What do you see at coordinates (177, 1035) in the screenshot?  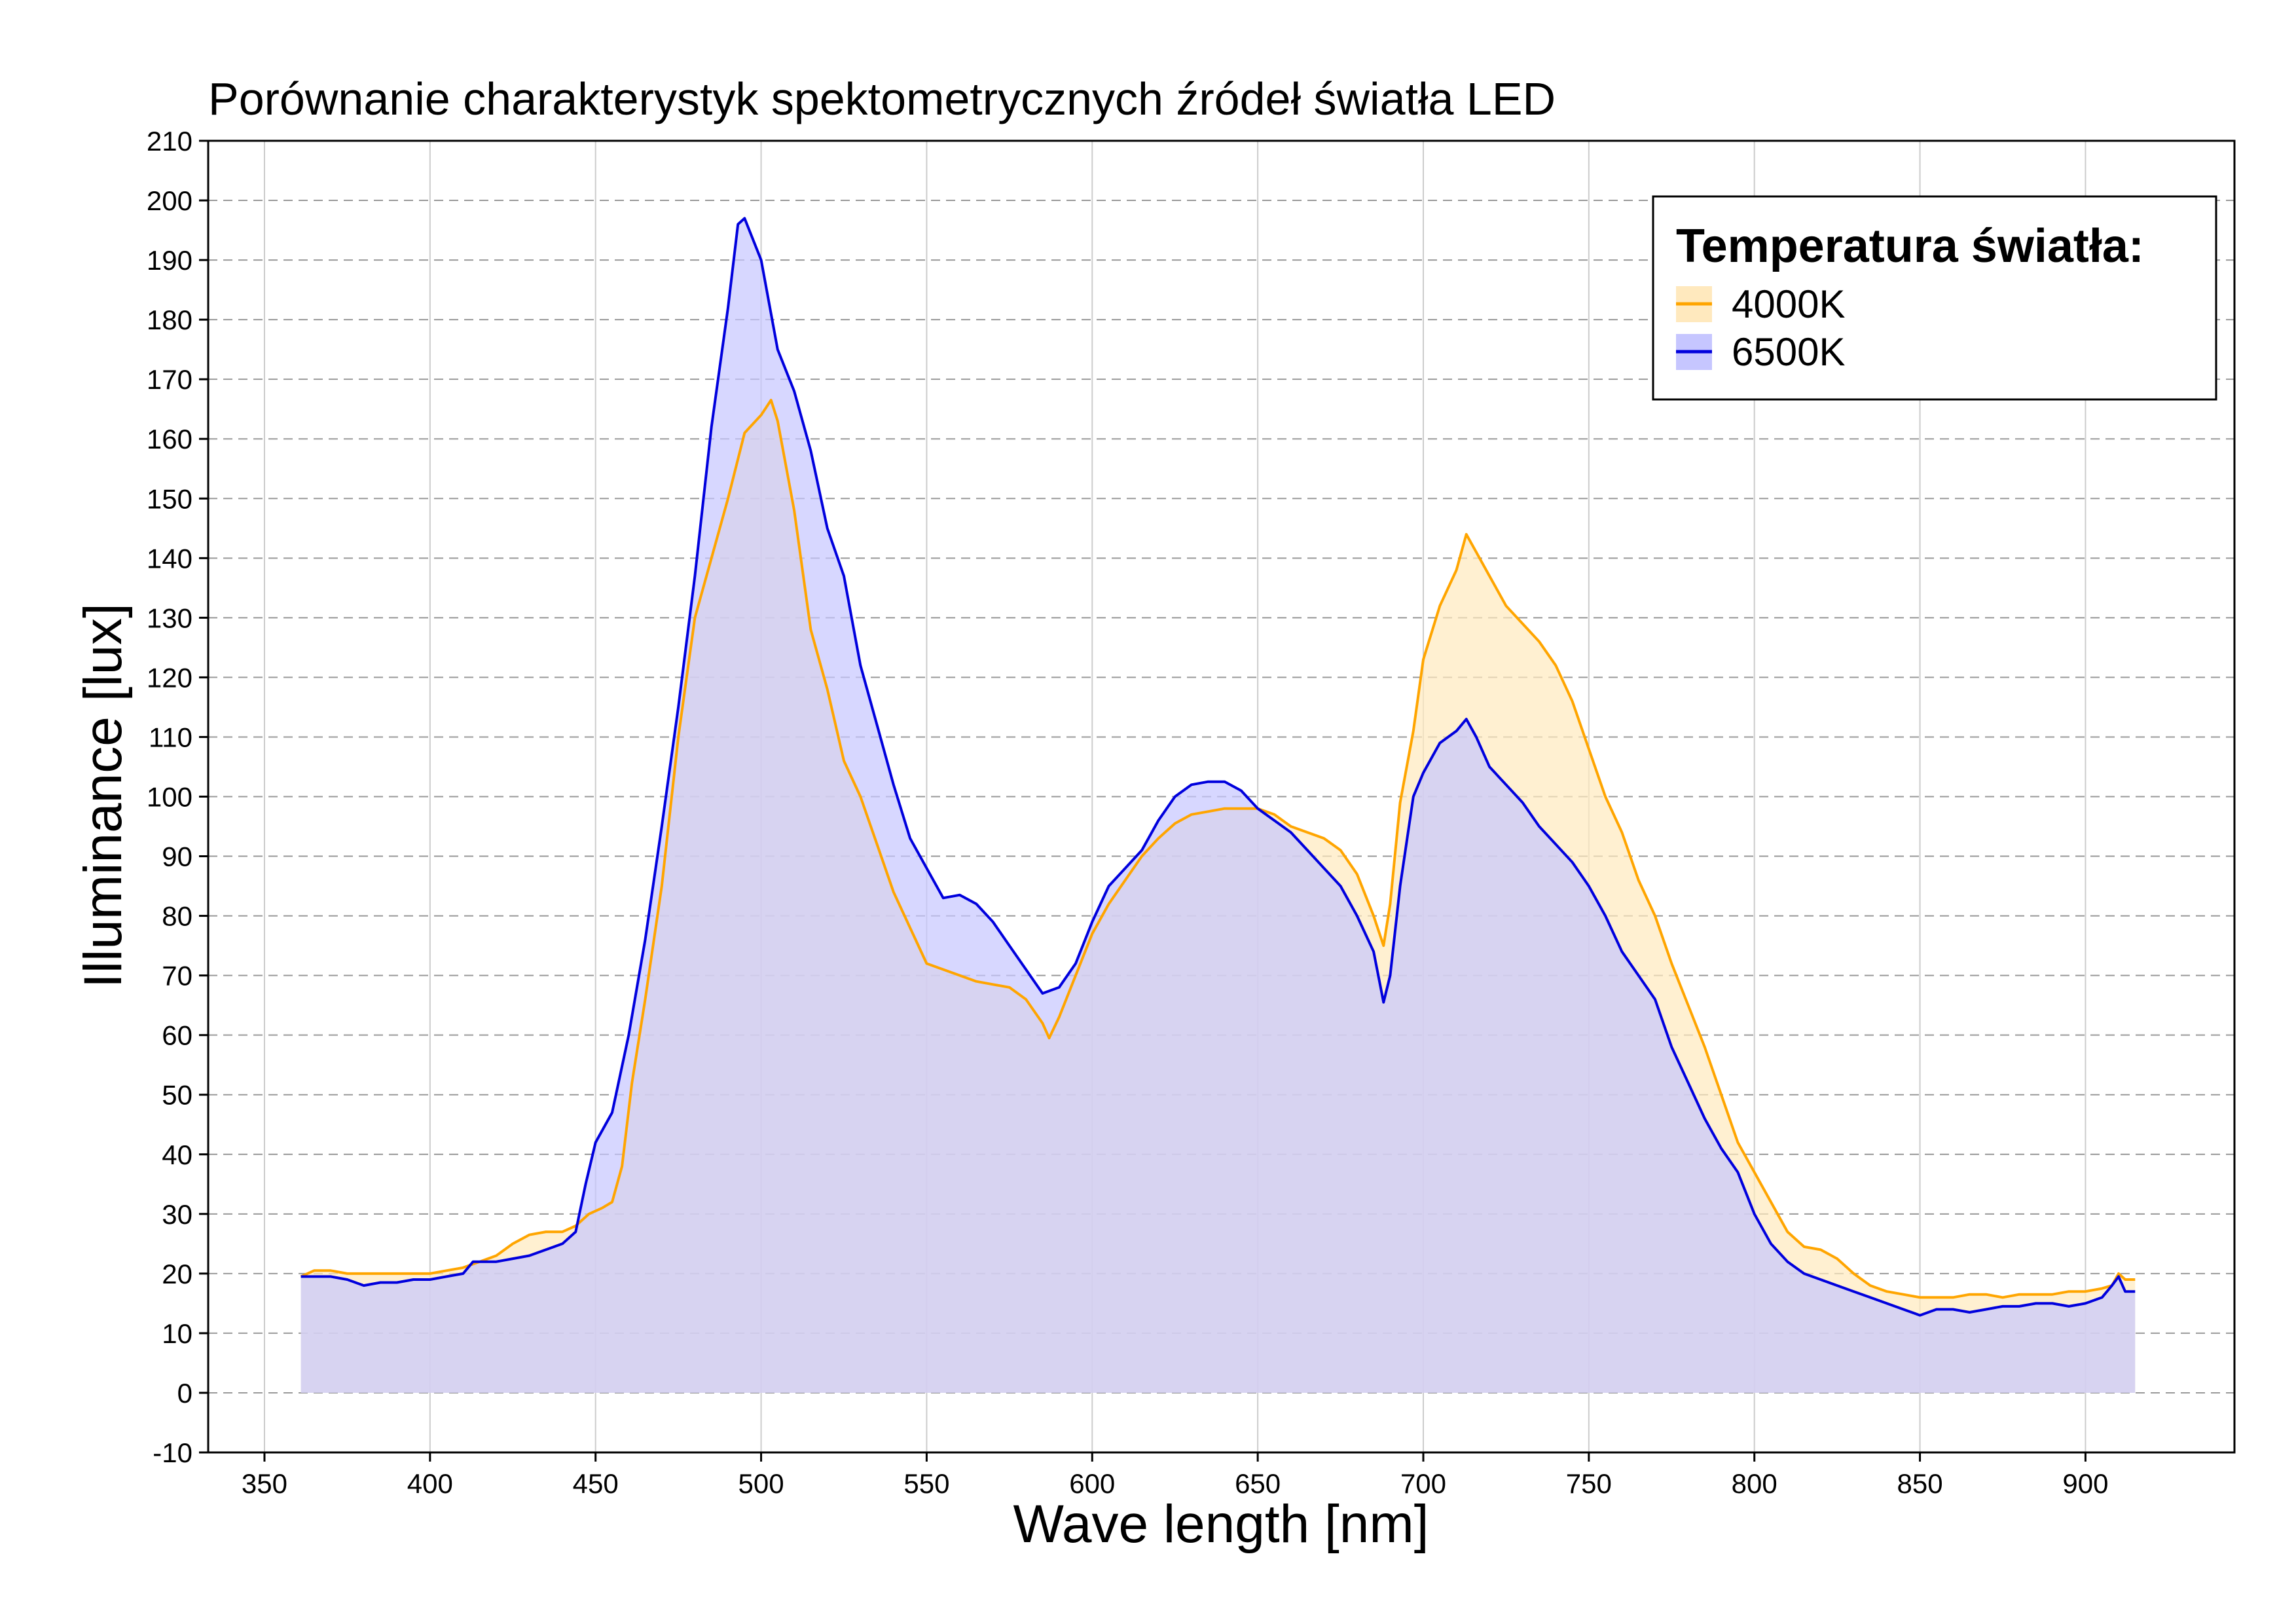 I see `y-tick-label: 60` at bounding box center [177, 1035].